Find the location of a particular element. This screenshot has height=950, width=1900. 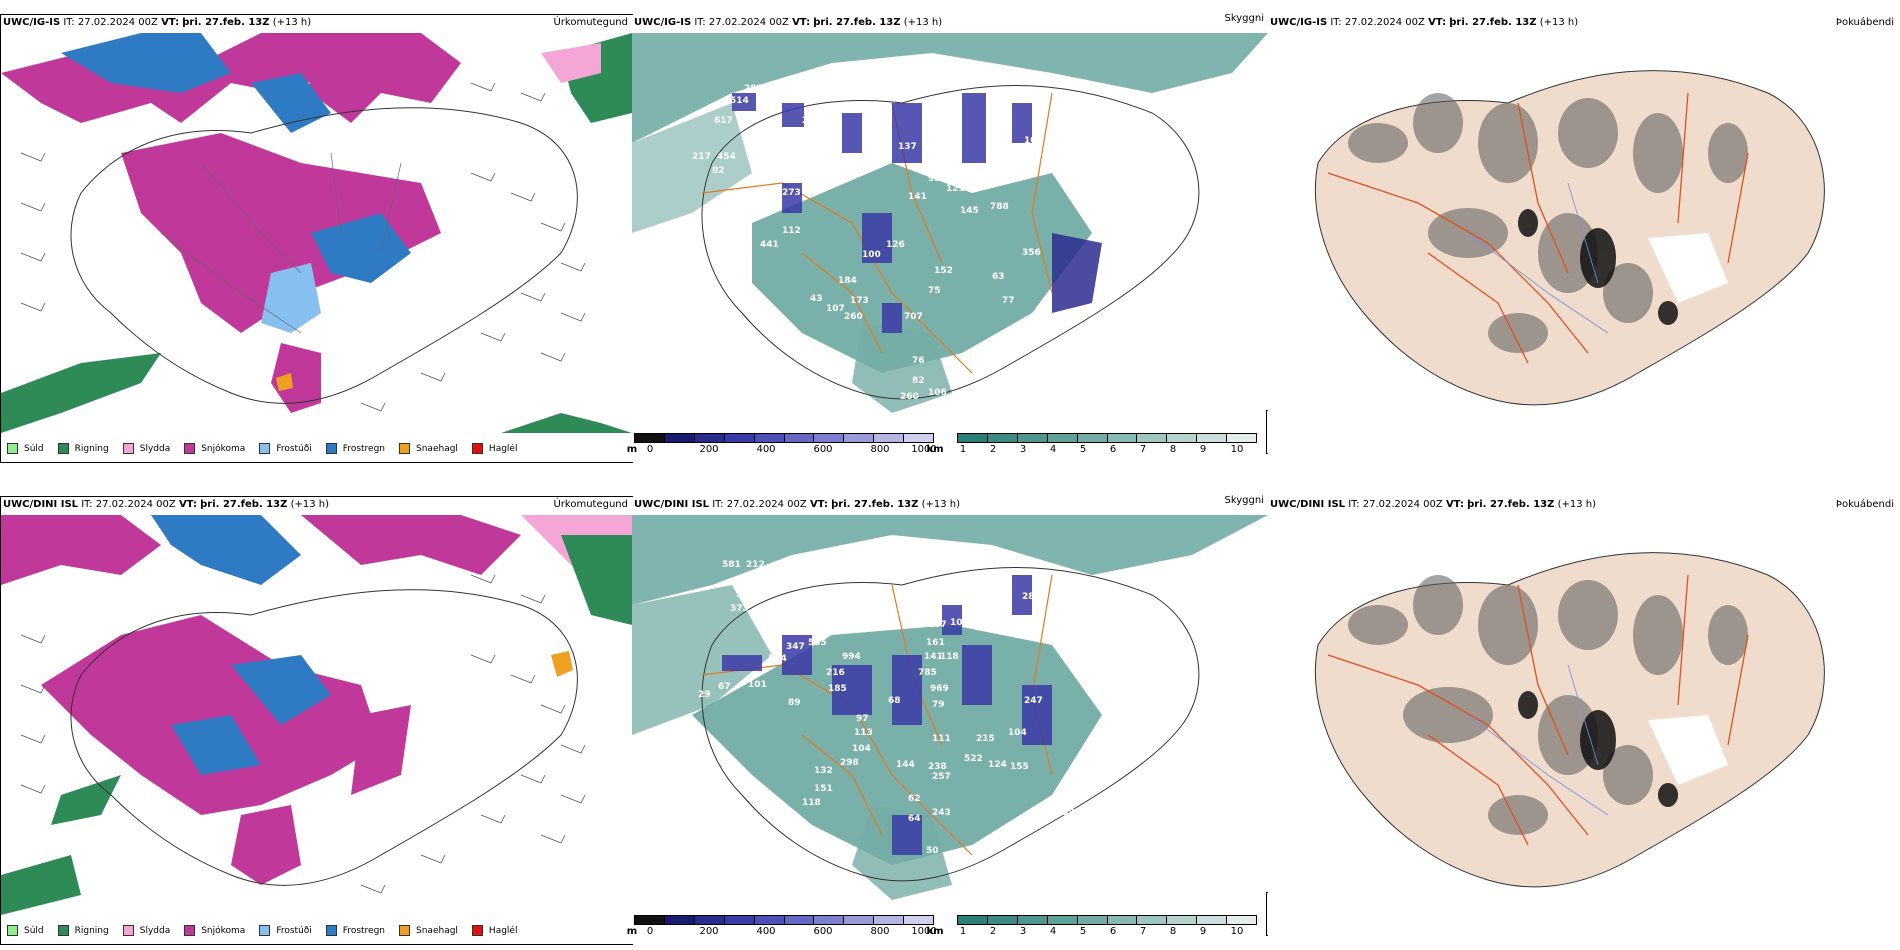

svg-text: 185 is located at coordinates (837, 689).